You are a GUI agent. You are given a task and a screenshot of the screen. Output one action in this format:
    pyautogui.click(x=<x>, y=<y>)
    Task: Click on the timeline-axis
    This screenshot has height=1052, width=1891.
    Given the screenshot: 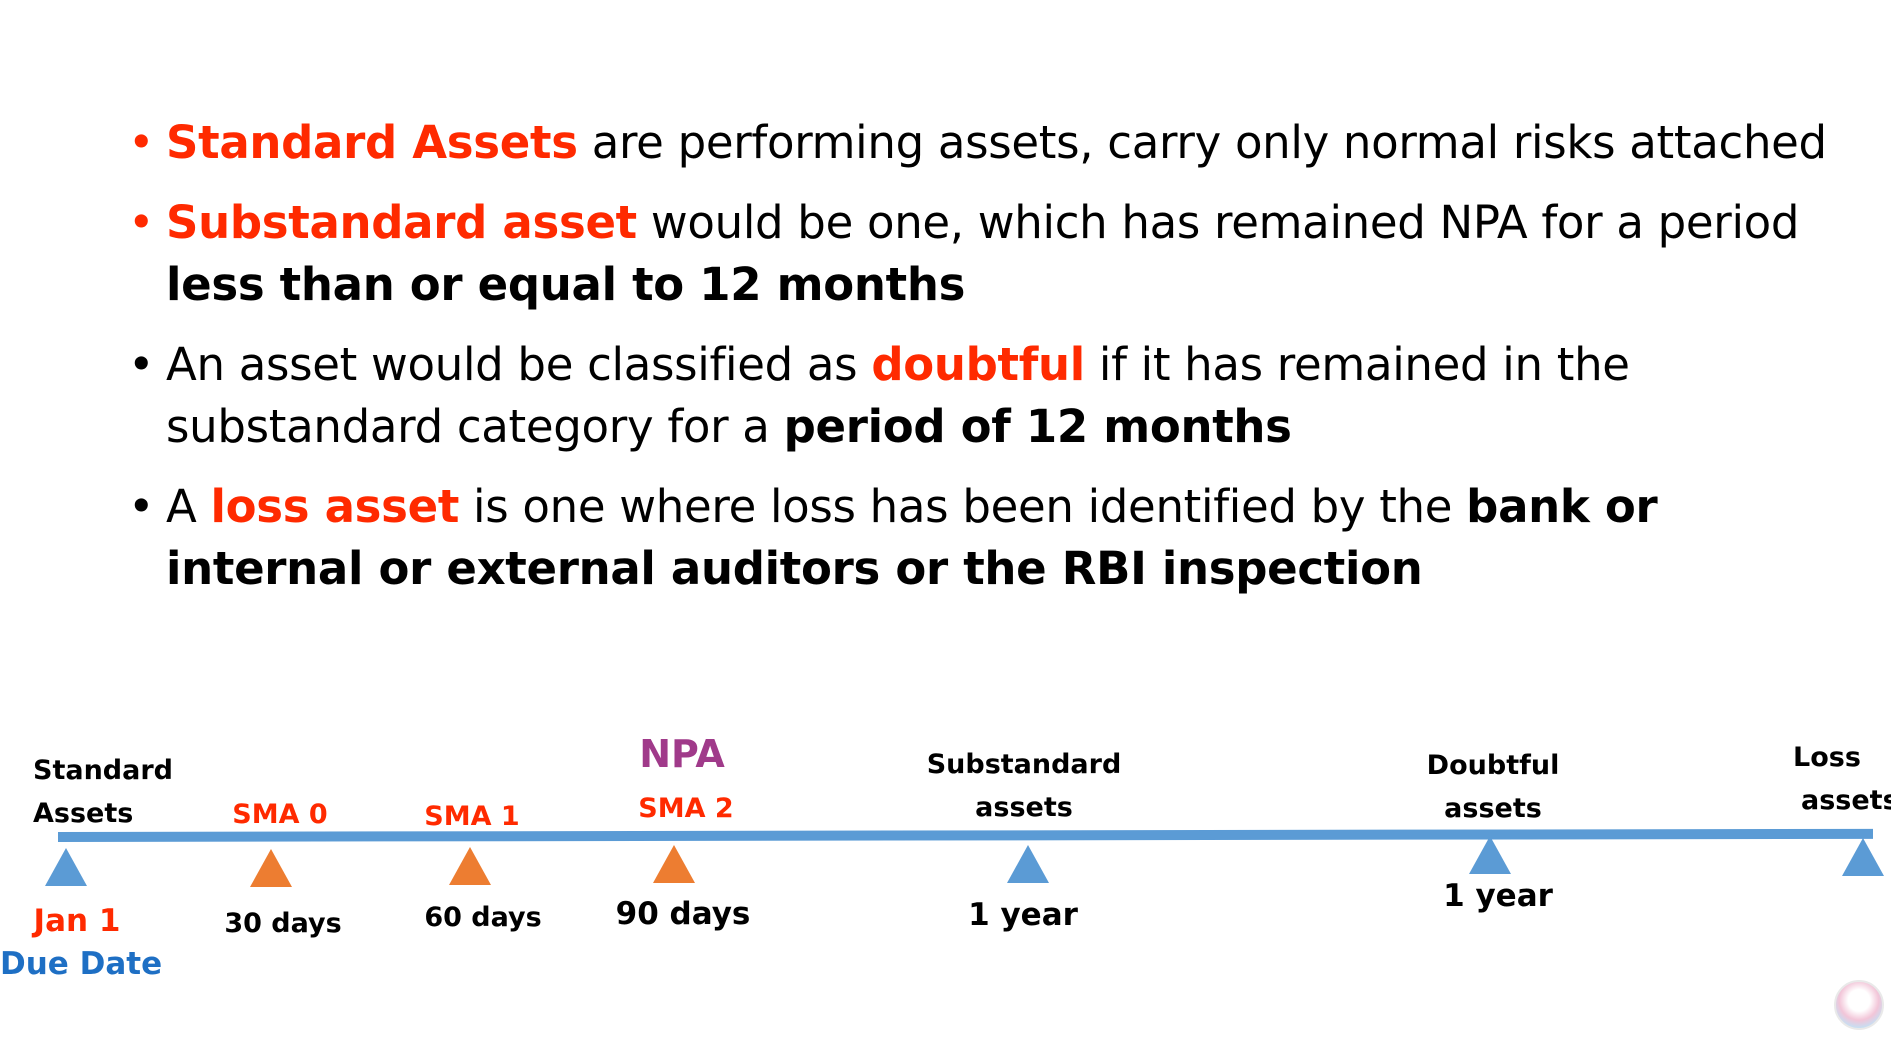 What is the action you would take?
    pyautogui.click(x=965, y=835)
    